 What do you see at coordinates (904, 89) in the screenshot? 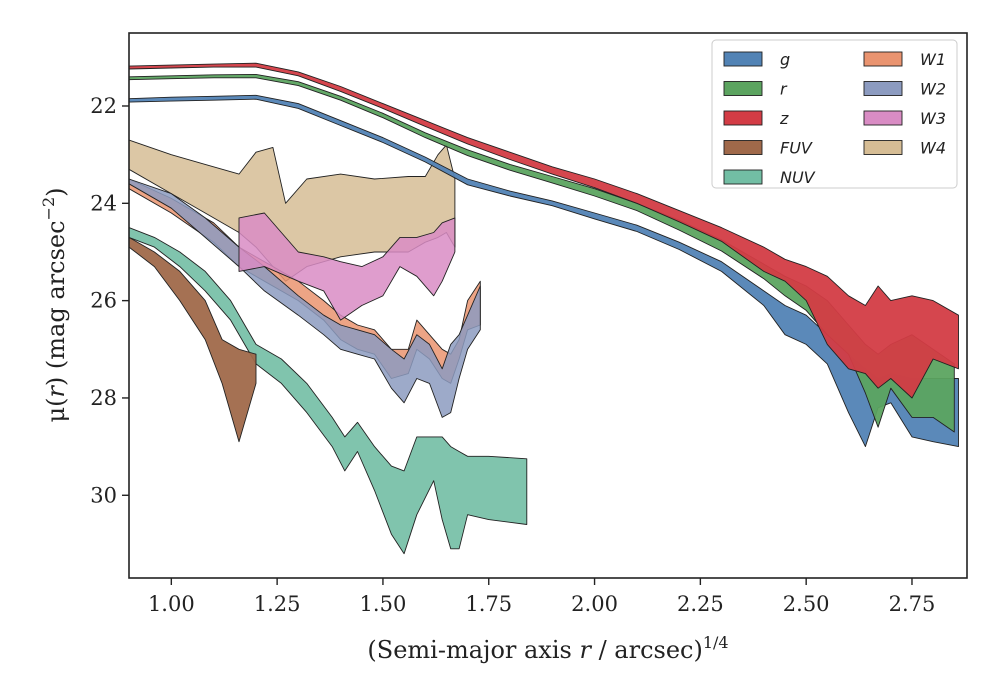
I see `legend-item-w2: W2` at bounding box center [904, 89].